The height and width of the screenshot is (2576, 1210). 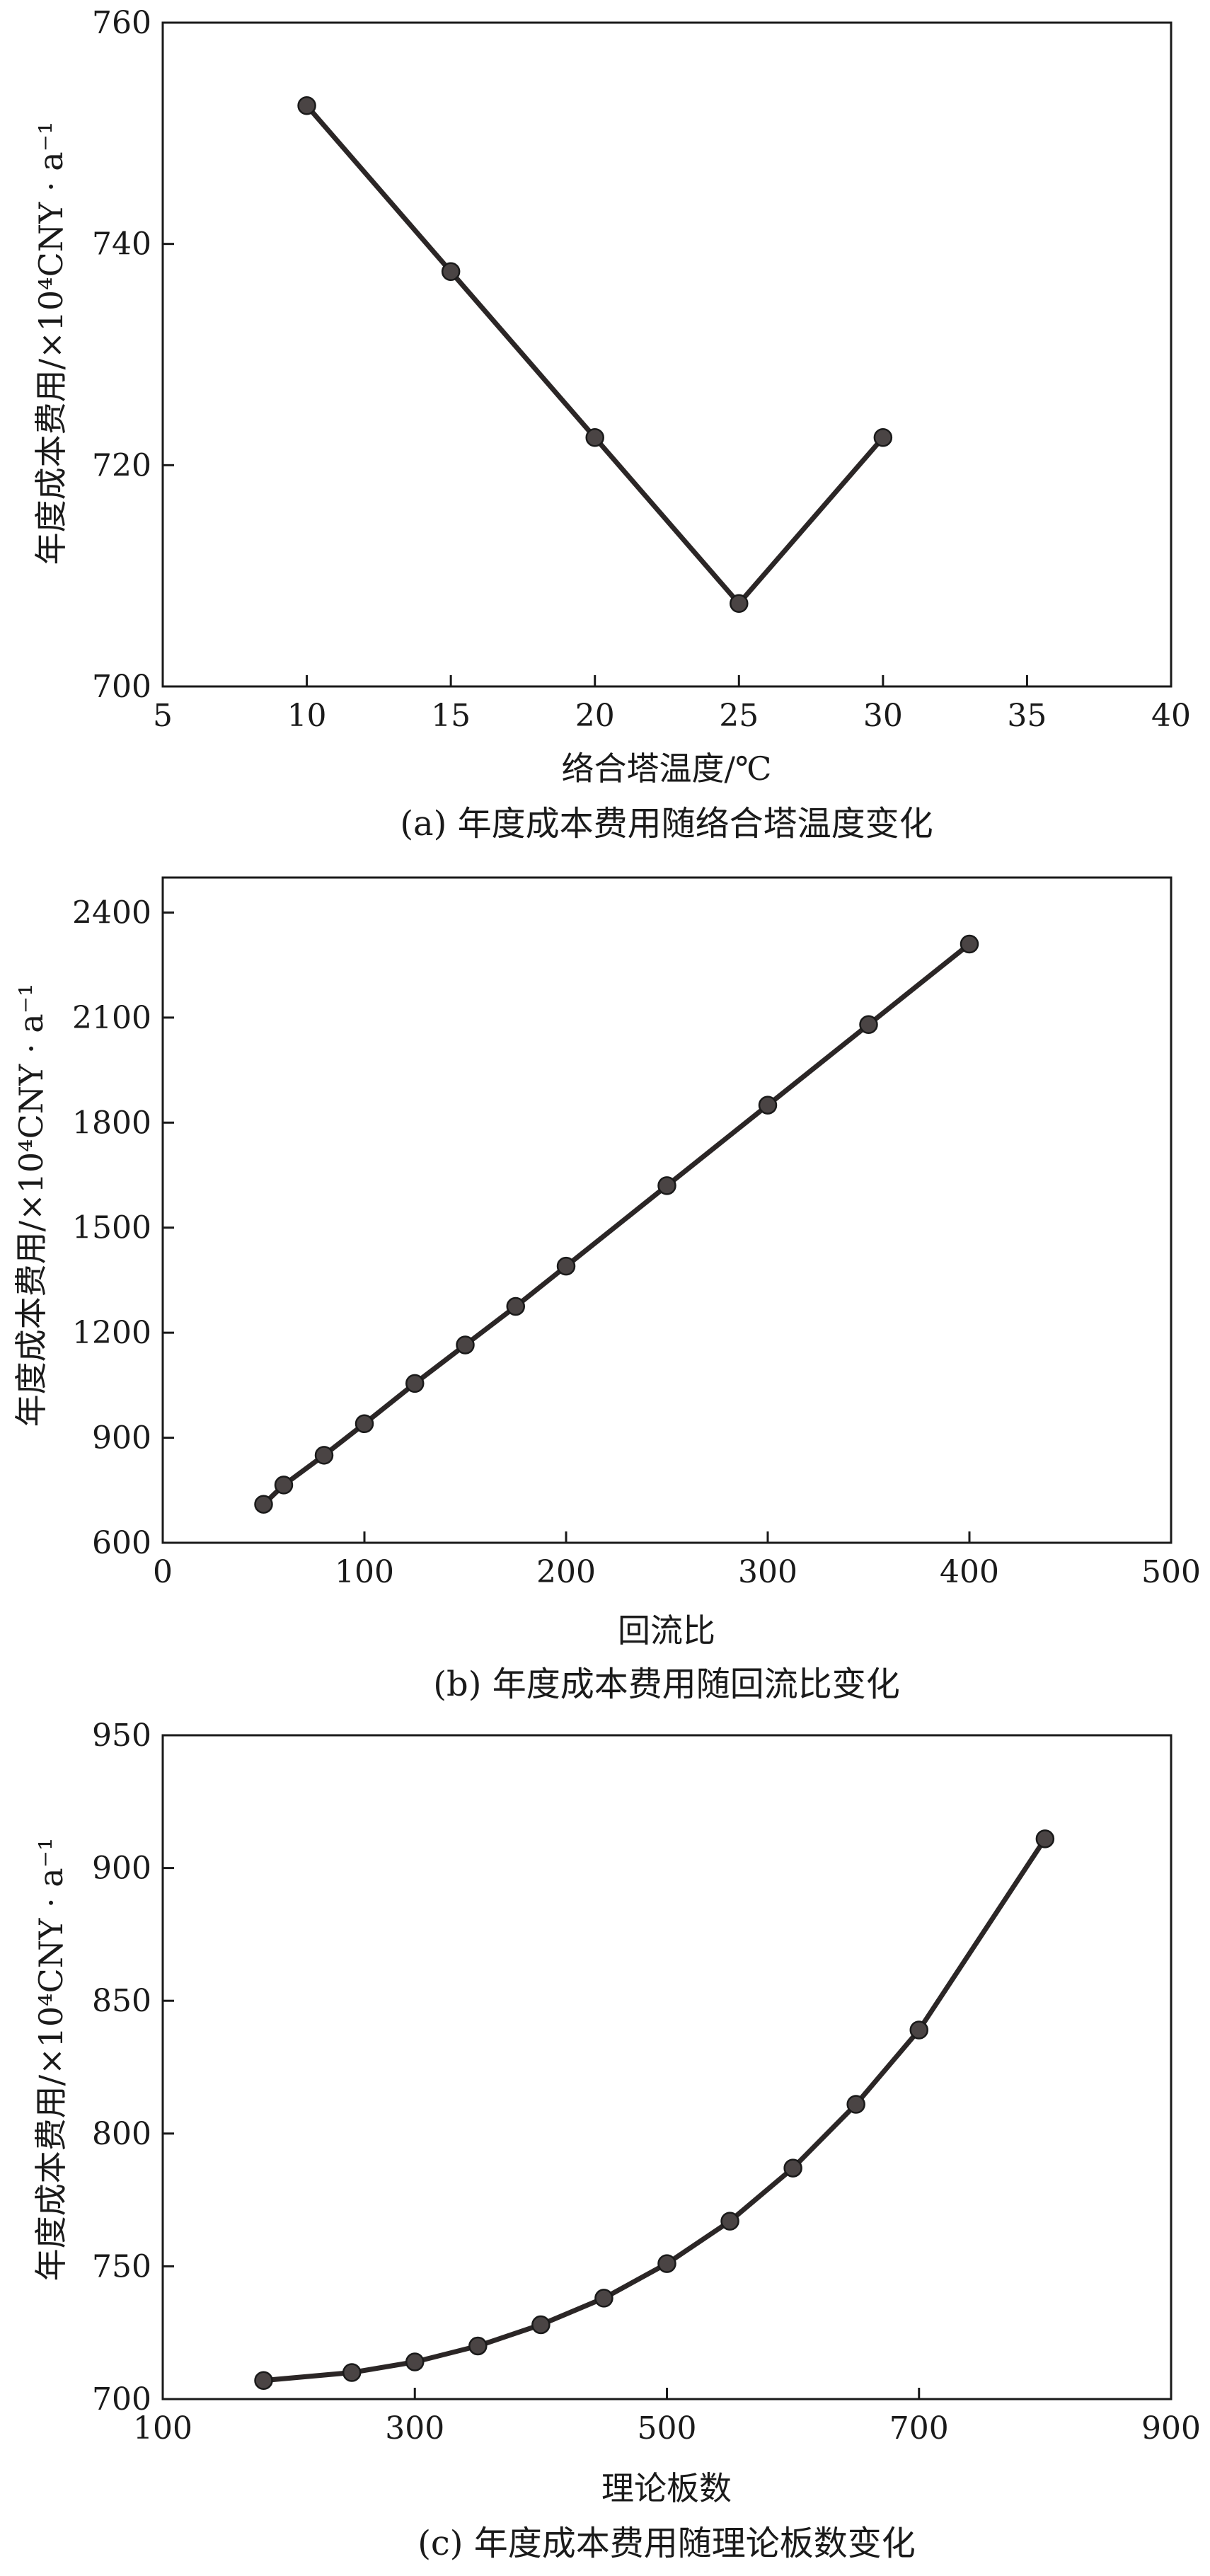 What do you see at coordinates (883, 716) in the screenshot?
I see `x-tick-label: 30` at bounding box center [883, 716].